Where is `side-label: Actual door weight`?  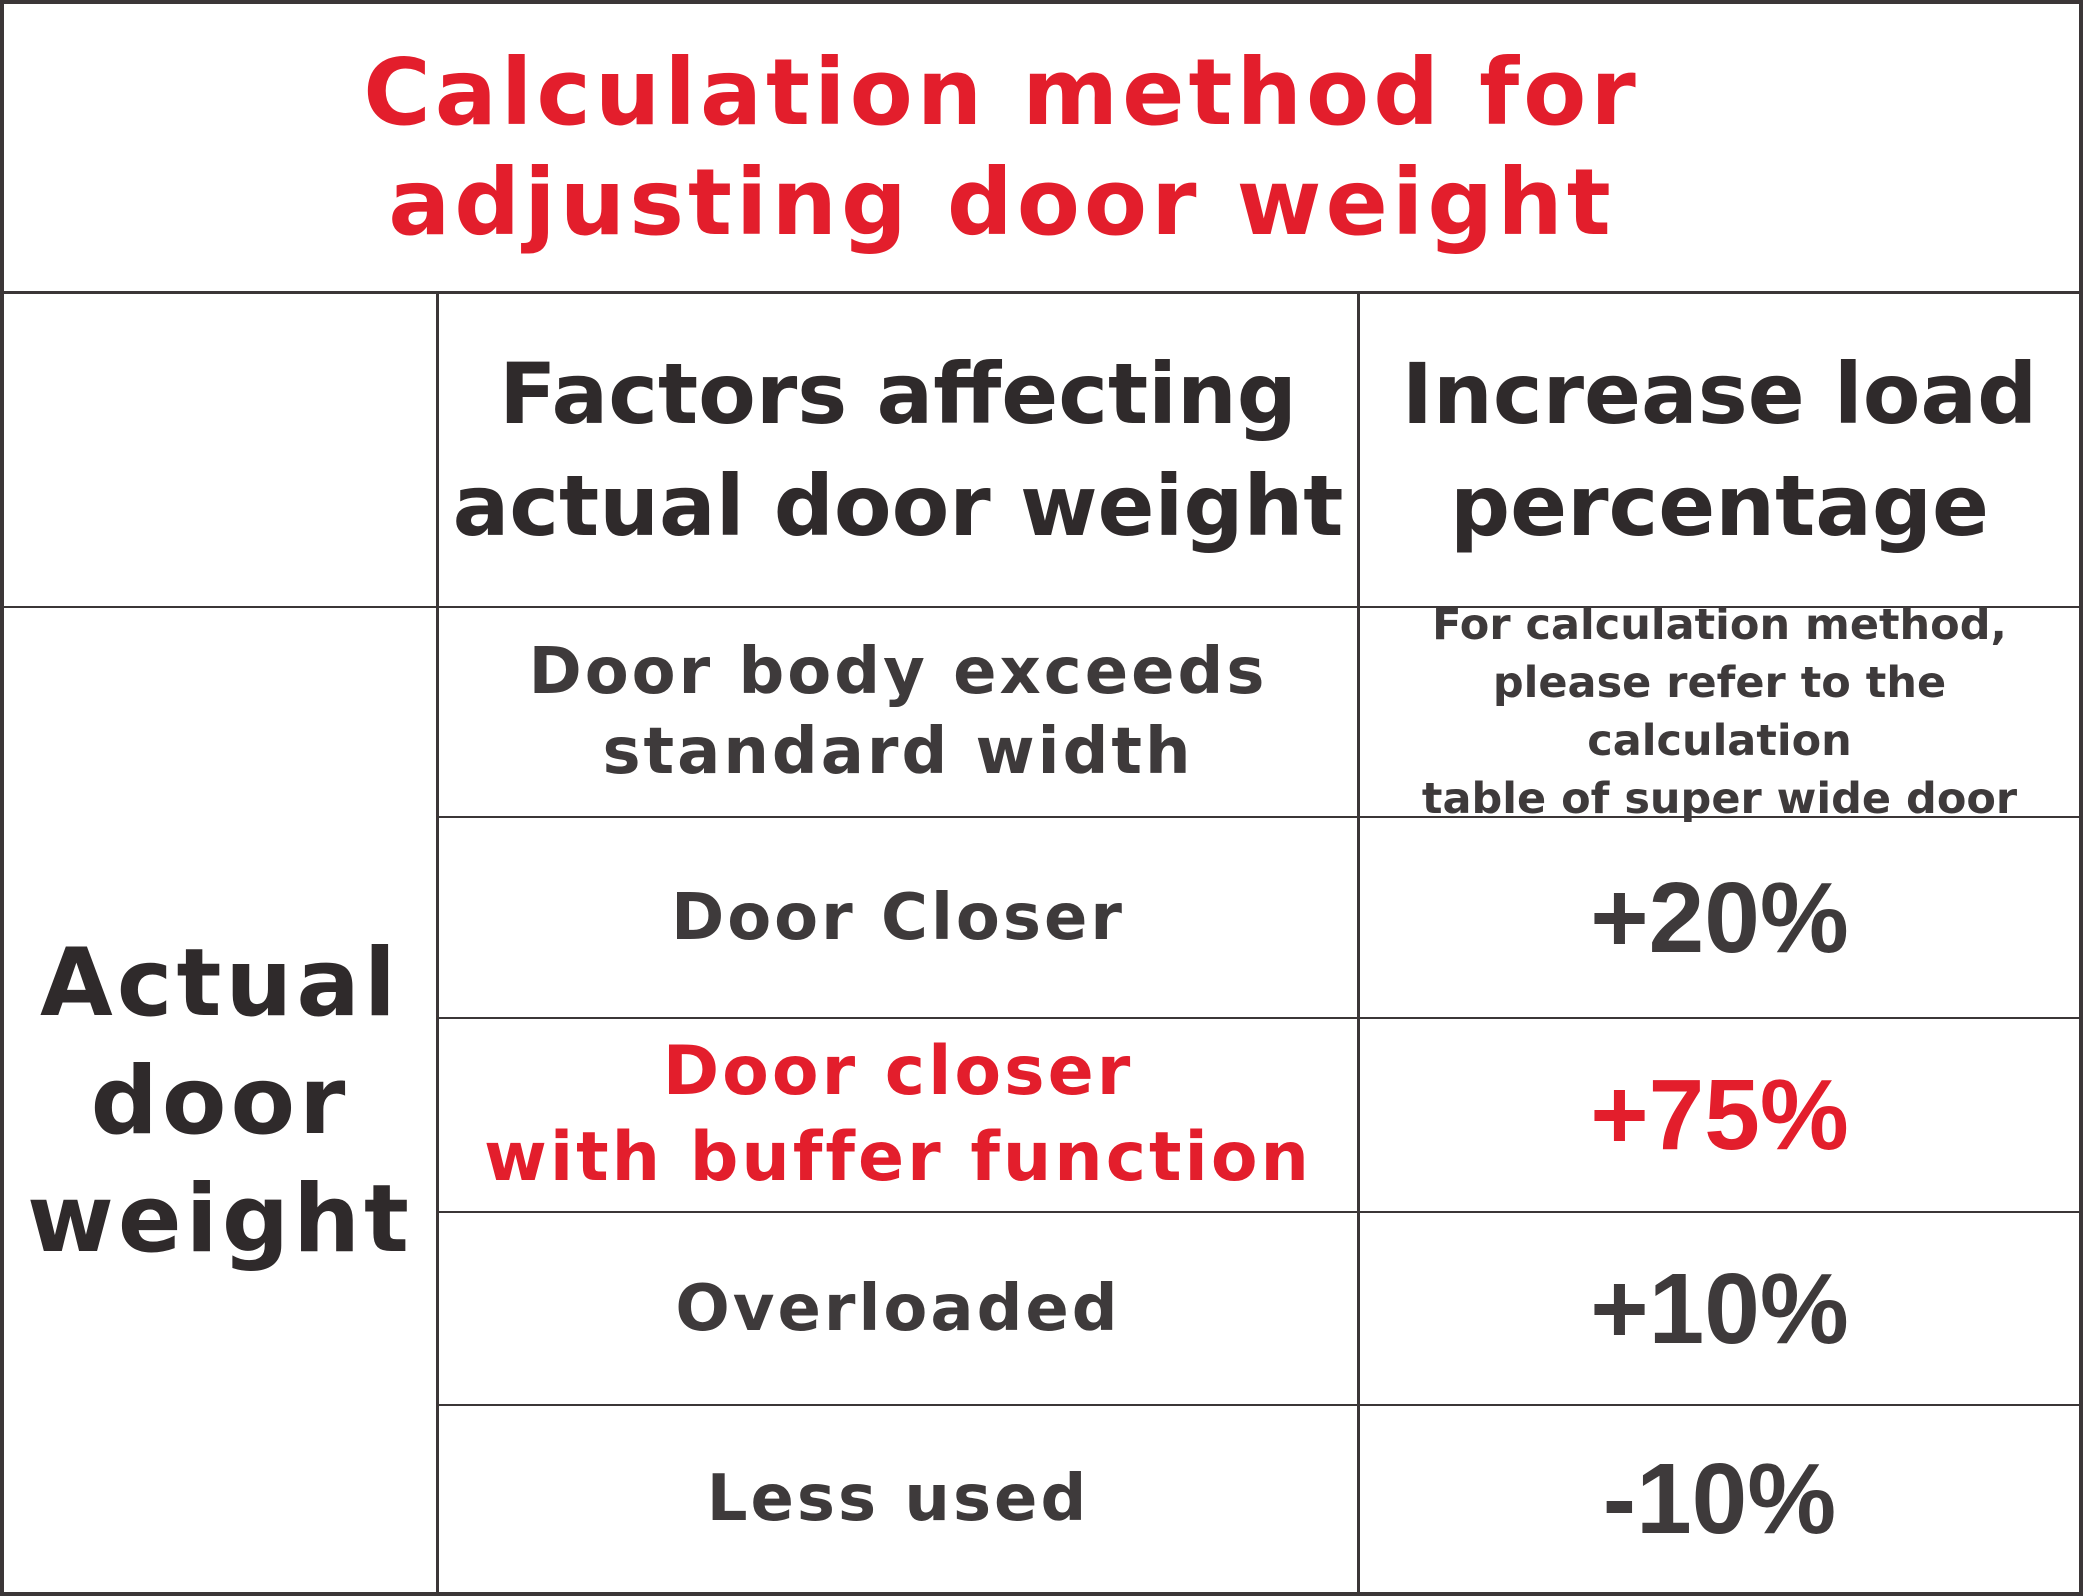 side-label: Actual door weight is located at coordinates (220, 1102).